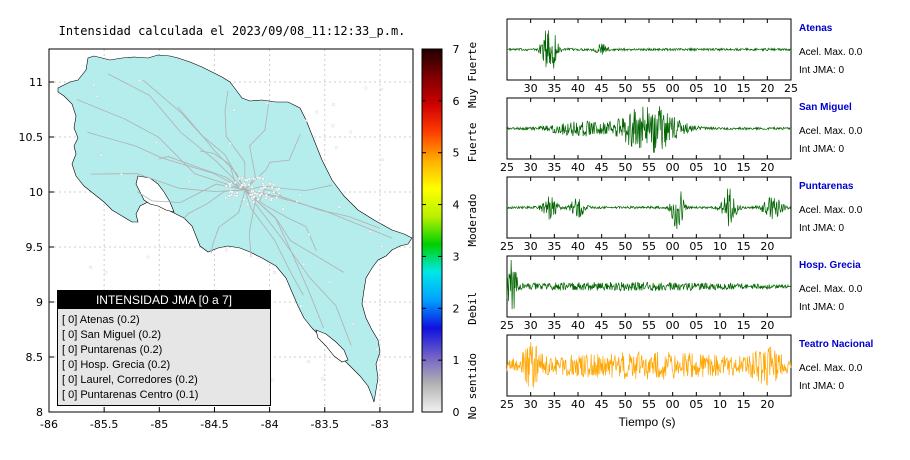  Describe the element at coordinates (647, 422) in the screenshot. I see `time-axis-label: Tiempo (s)` at that location.